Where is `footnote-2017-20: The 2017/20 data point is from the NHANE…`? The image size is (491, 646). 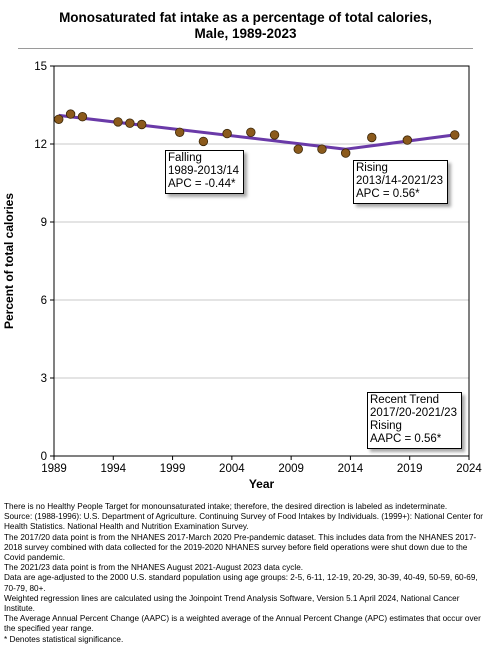
footnote-2017-20: The 2017/20 data point is from the NHANE… is located at coordinates (240, 547).